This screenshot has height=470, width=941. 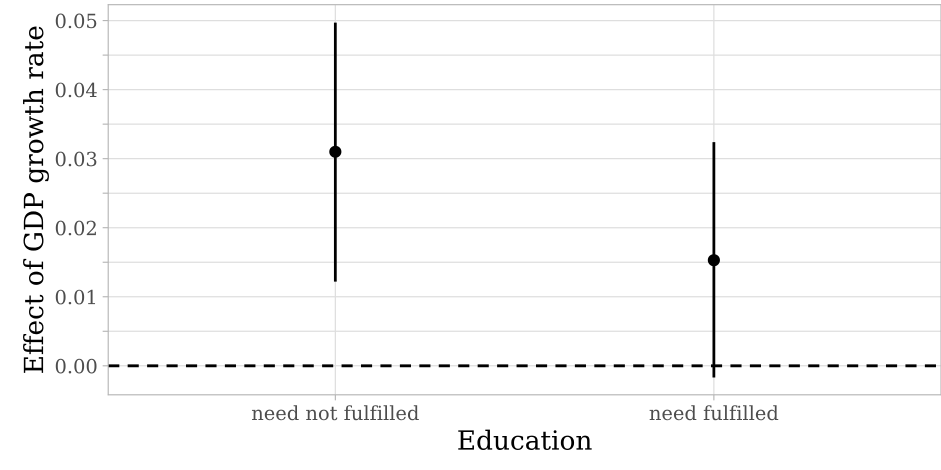 What do you see at coordinates (335, 412) in the screenshot?
I see `x-tick-label: need not fulfilled` at bounding box center [335, 412].